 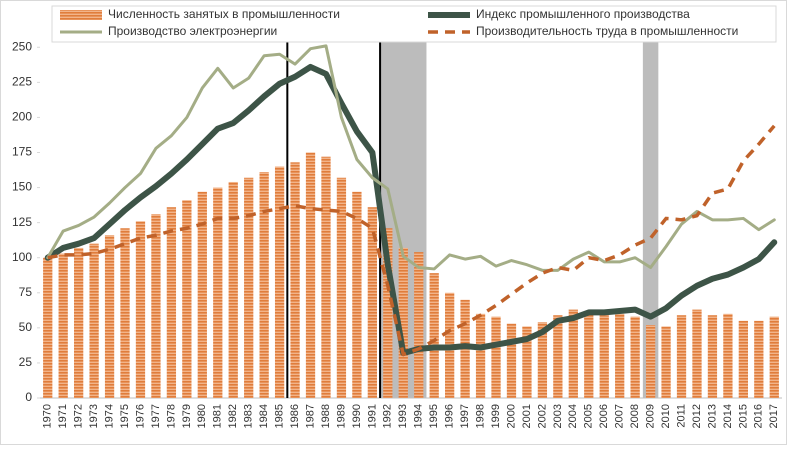 I want to click on legend-box, so click(x=414, y=24).